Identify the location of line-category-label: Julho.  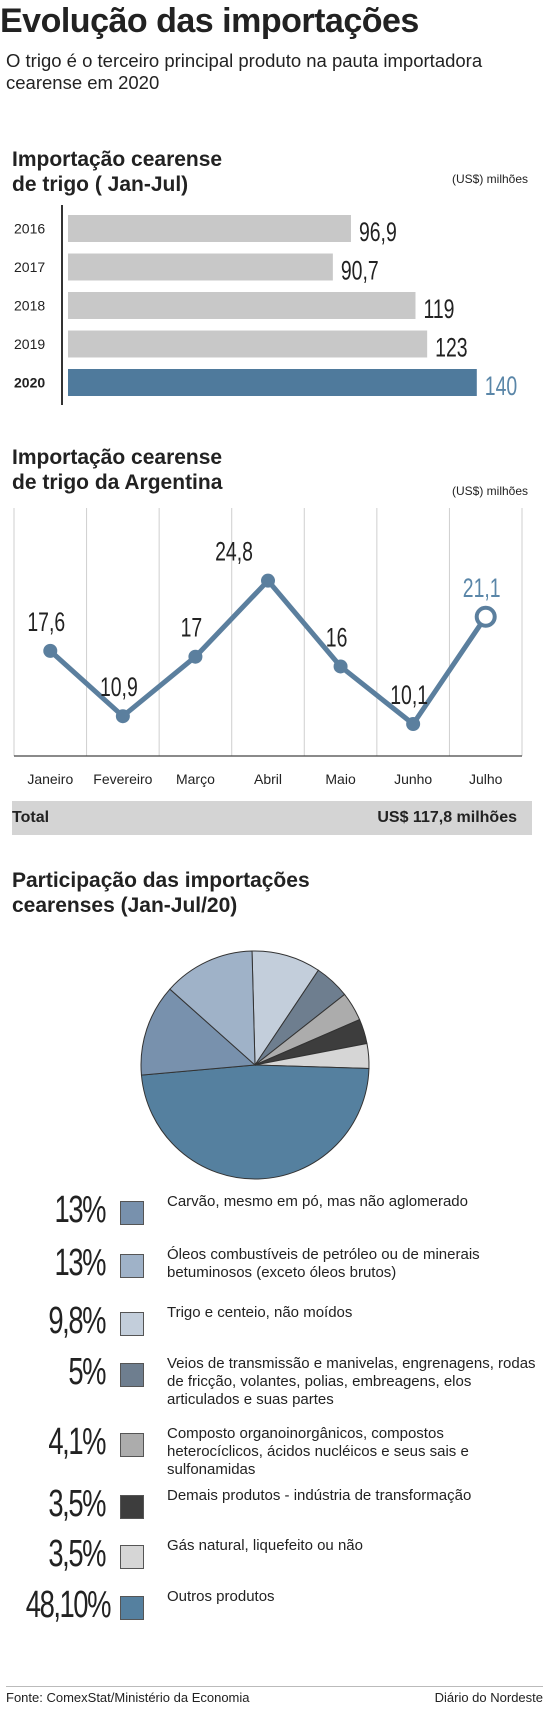
(486, 779).